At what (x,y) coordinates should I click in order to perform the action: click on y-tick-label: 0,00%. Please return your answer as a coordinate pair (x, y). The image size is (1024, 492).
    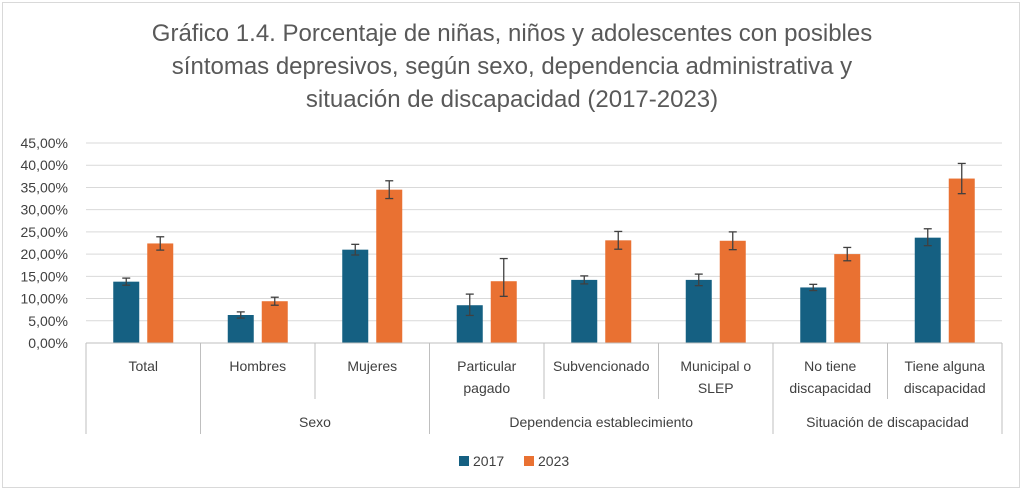
    Looking at the image, I should click on (48, 343).